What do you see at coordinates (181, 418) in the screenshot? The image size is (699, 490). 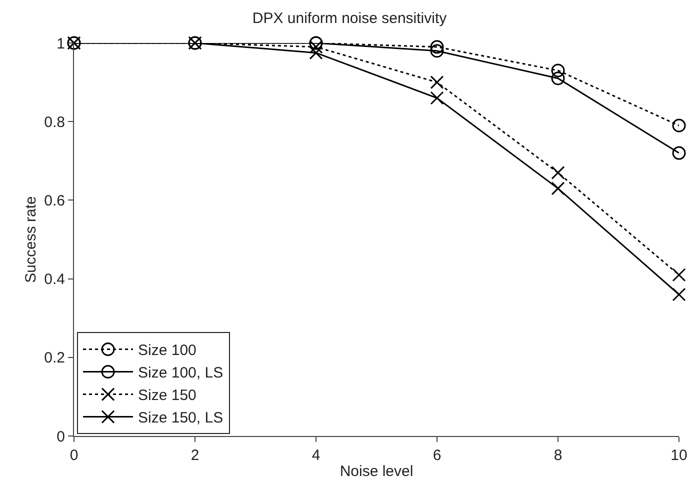 I see `legend-label: Size 150, LS` at bounding box center [181, 418].